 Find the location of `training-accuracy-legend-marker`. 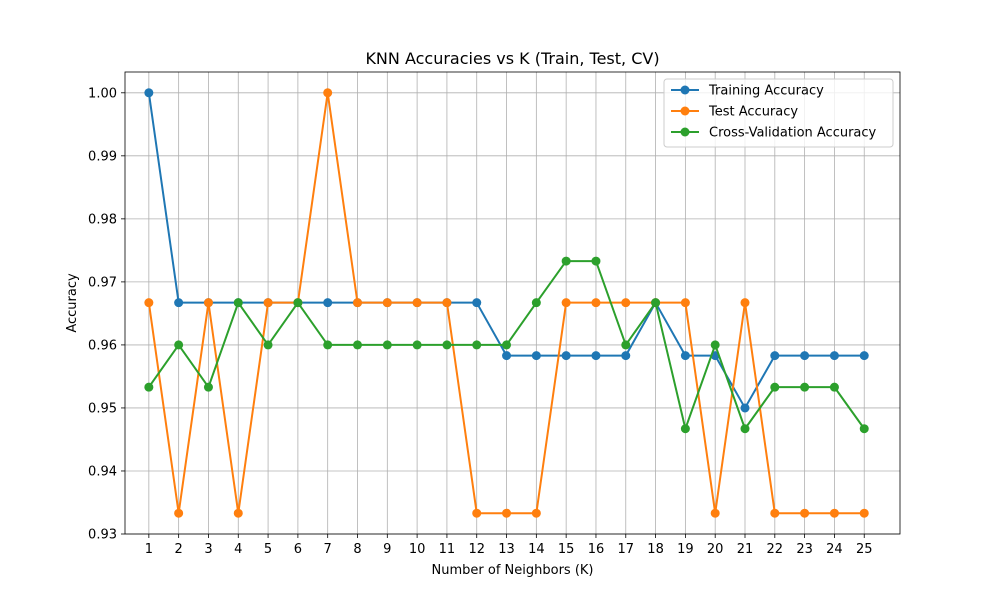

training-accuracy-legend-marker is located at coordinates (685, 90).